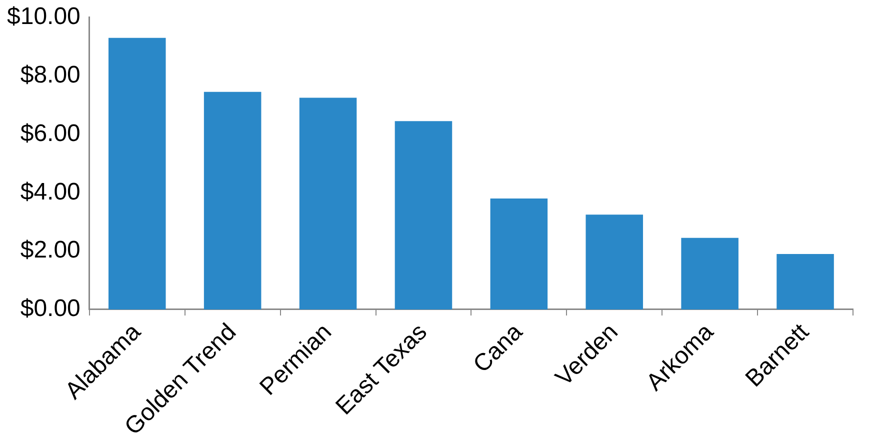 The width and height of the screenshot is (873, 445). What do you see at coordinates (43, 16) in the screenshot?
I see `y-tick-label: $10.00` at bounding box center [43, 16].